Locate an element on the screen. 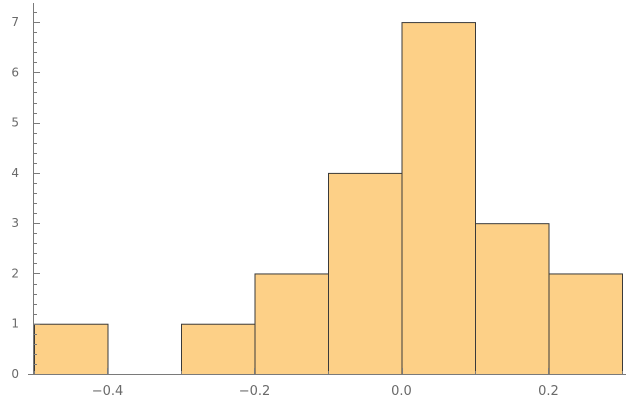 The image size is (628, 398). x-tick-label: −0.2 is located at coordinates (255, 391).